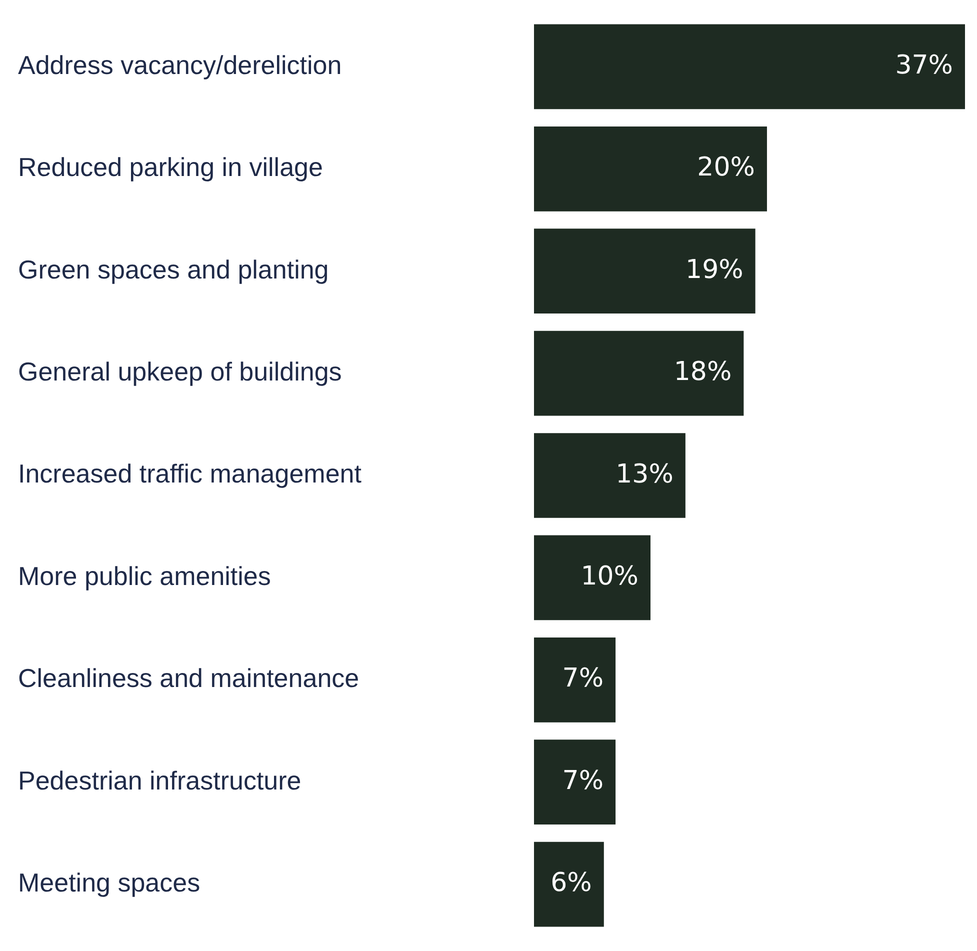 This screenshot has width=977, height=951. What do you see at coordinates (180, 65) in the screenshot?
I see `y-tick-label: Address vacancy/dereliction` at bounding box center [180, 65].